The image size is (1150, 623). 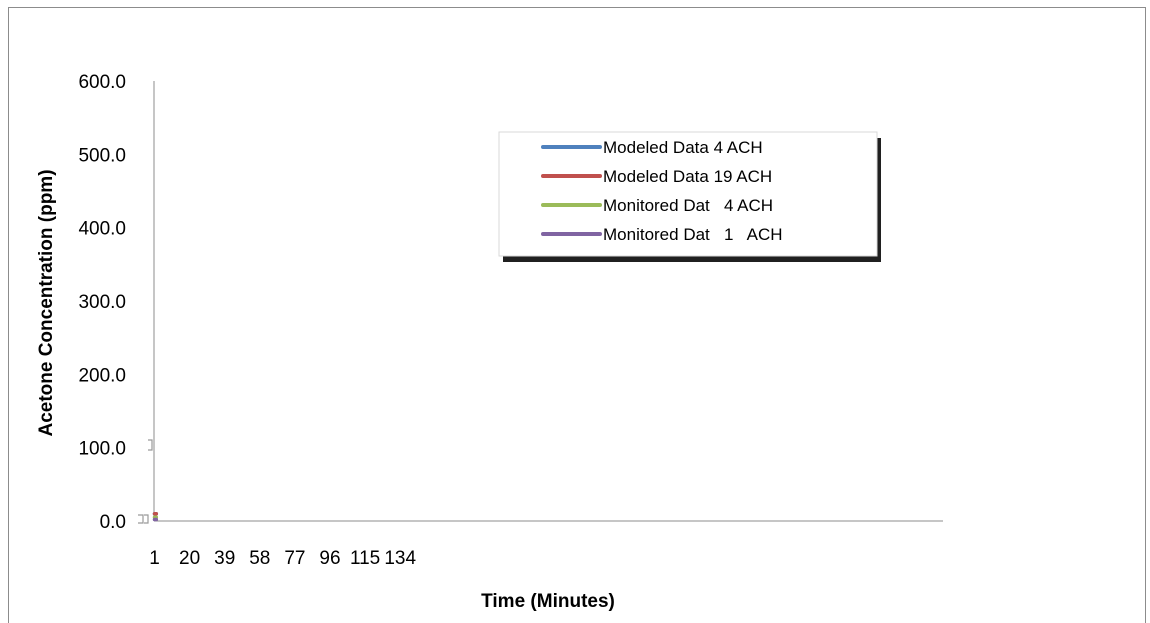 I want to click on legend-entry-label: Monitored Dat 4 ACH, so click(x=688, y=205).